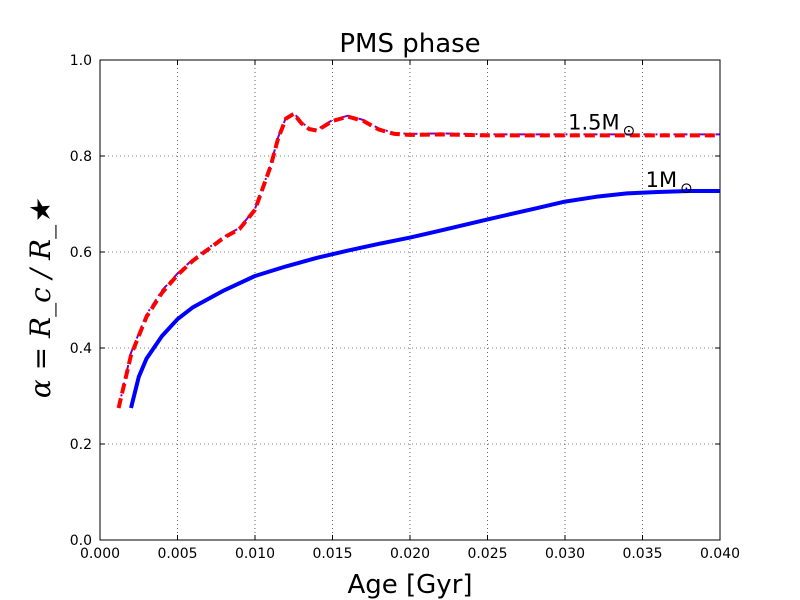 Image resolution: width=800 pixels, height=600 pixels. What do you see at coordinates (255, 554) in the screenshot?
I see `x-tick-label: 0.010` at bounding box center [255, 554].